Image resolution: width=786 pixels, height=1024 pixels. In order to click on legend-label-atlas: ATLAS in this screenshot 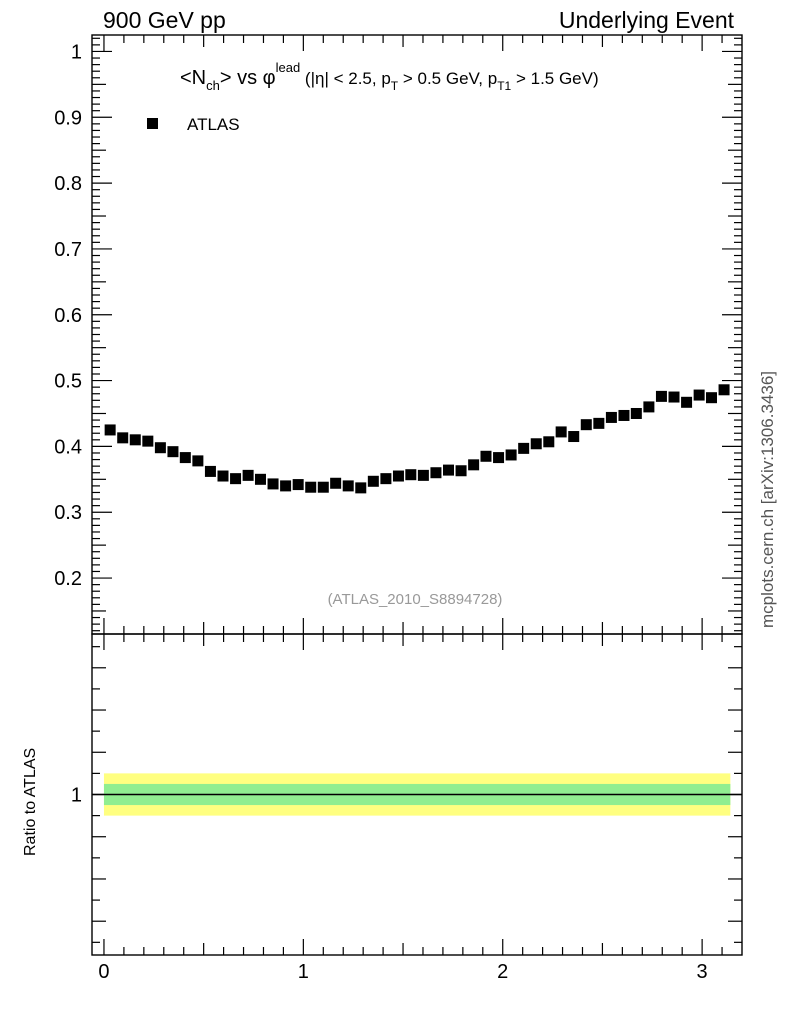, I will do `click(213, 124)`.